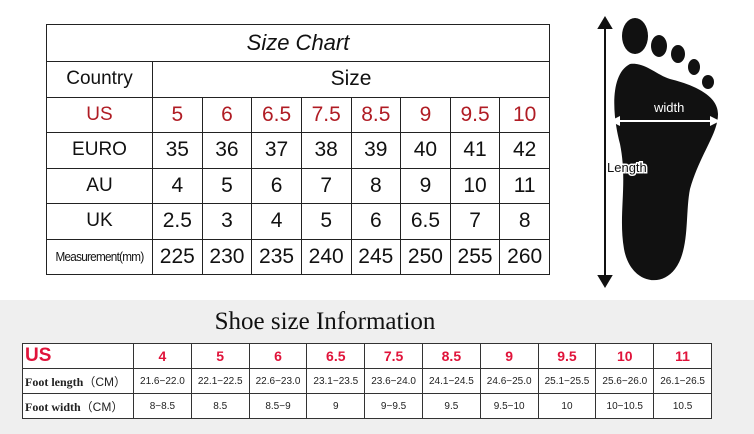 The height and width of the screenshot is (434, 754). I want to click on row-label: UK, so click(99, 221).